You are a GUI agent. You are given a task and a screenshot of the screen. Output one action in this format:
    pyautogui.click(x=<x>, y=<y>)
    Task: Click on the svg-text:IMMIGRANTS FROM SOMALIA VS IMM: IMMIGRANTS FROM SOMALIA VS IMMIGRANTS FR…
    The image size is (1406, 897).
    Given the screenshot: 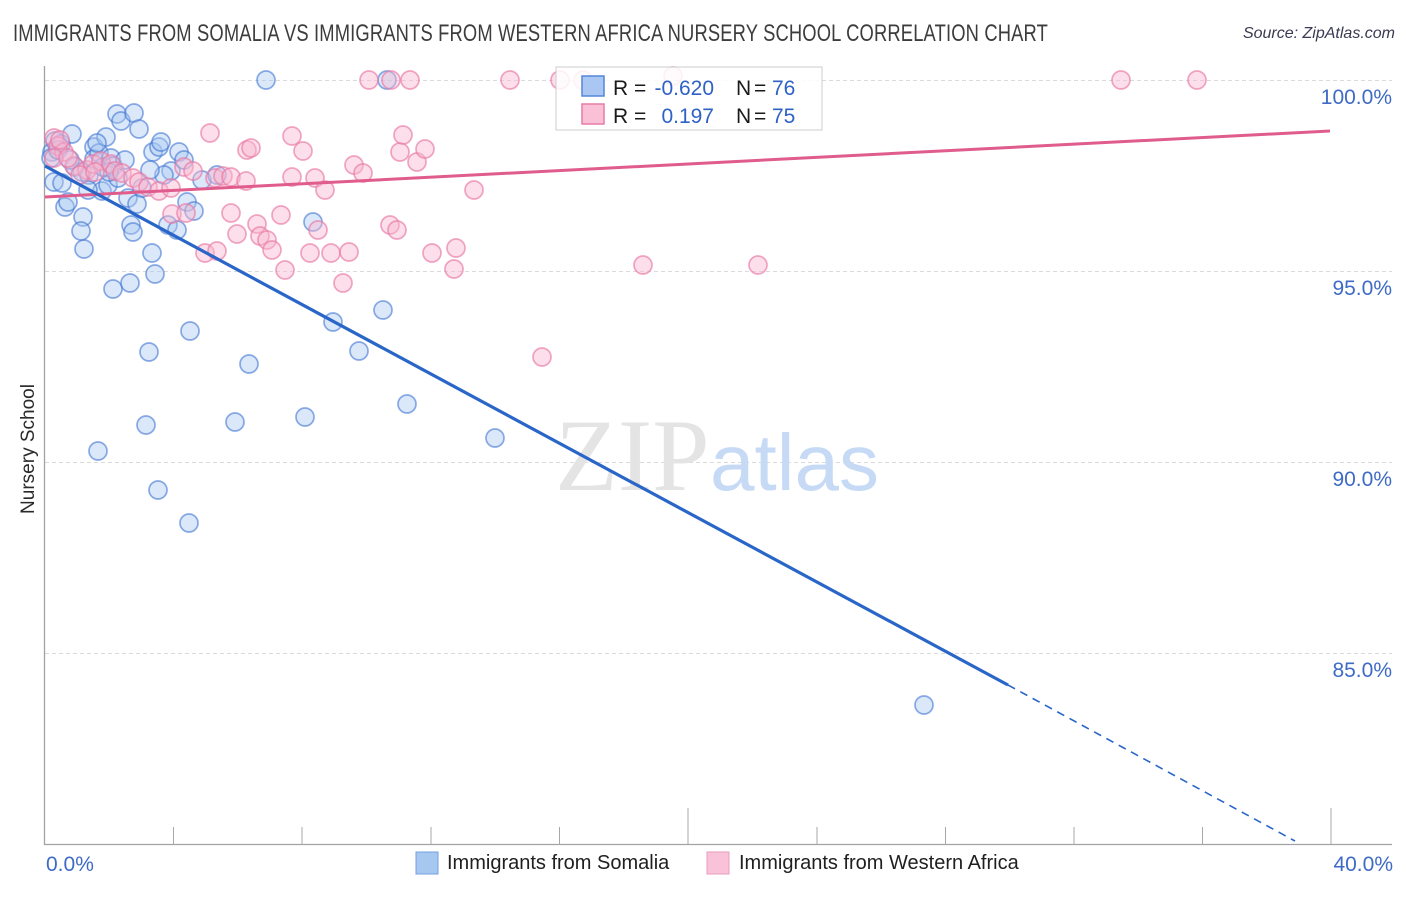 What is the action you would take?
    pyautogui.click(x=530, y=33)
    